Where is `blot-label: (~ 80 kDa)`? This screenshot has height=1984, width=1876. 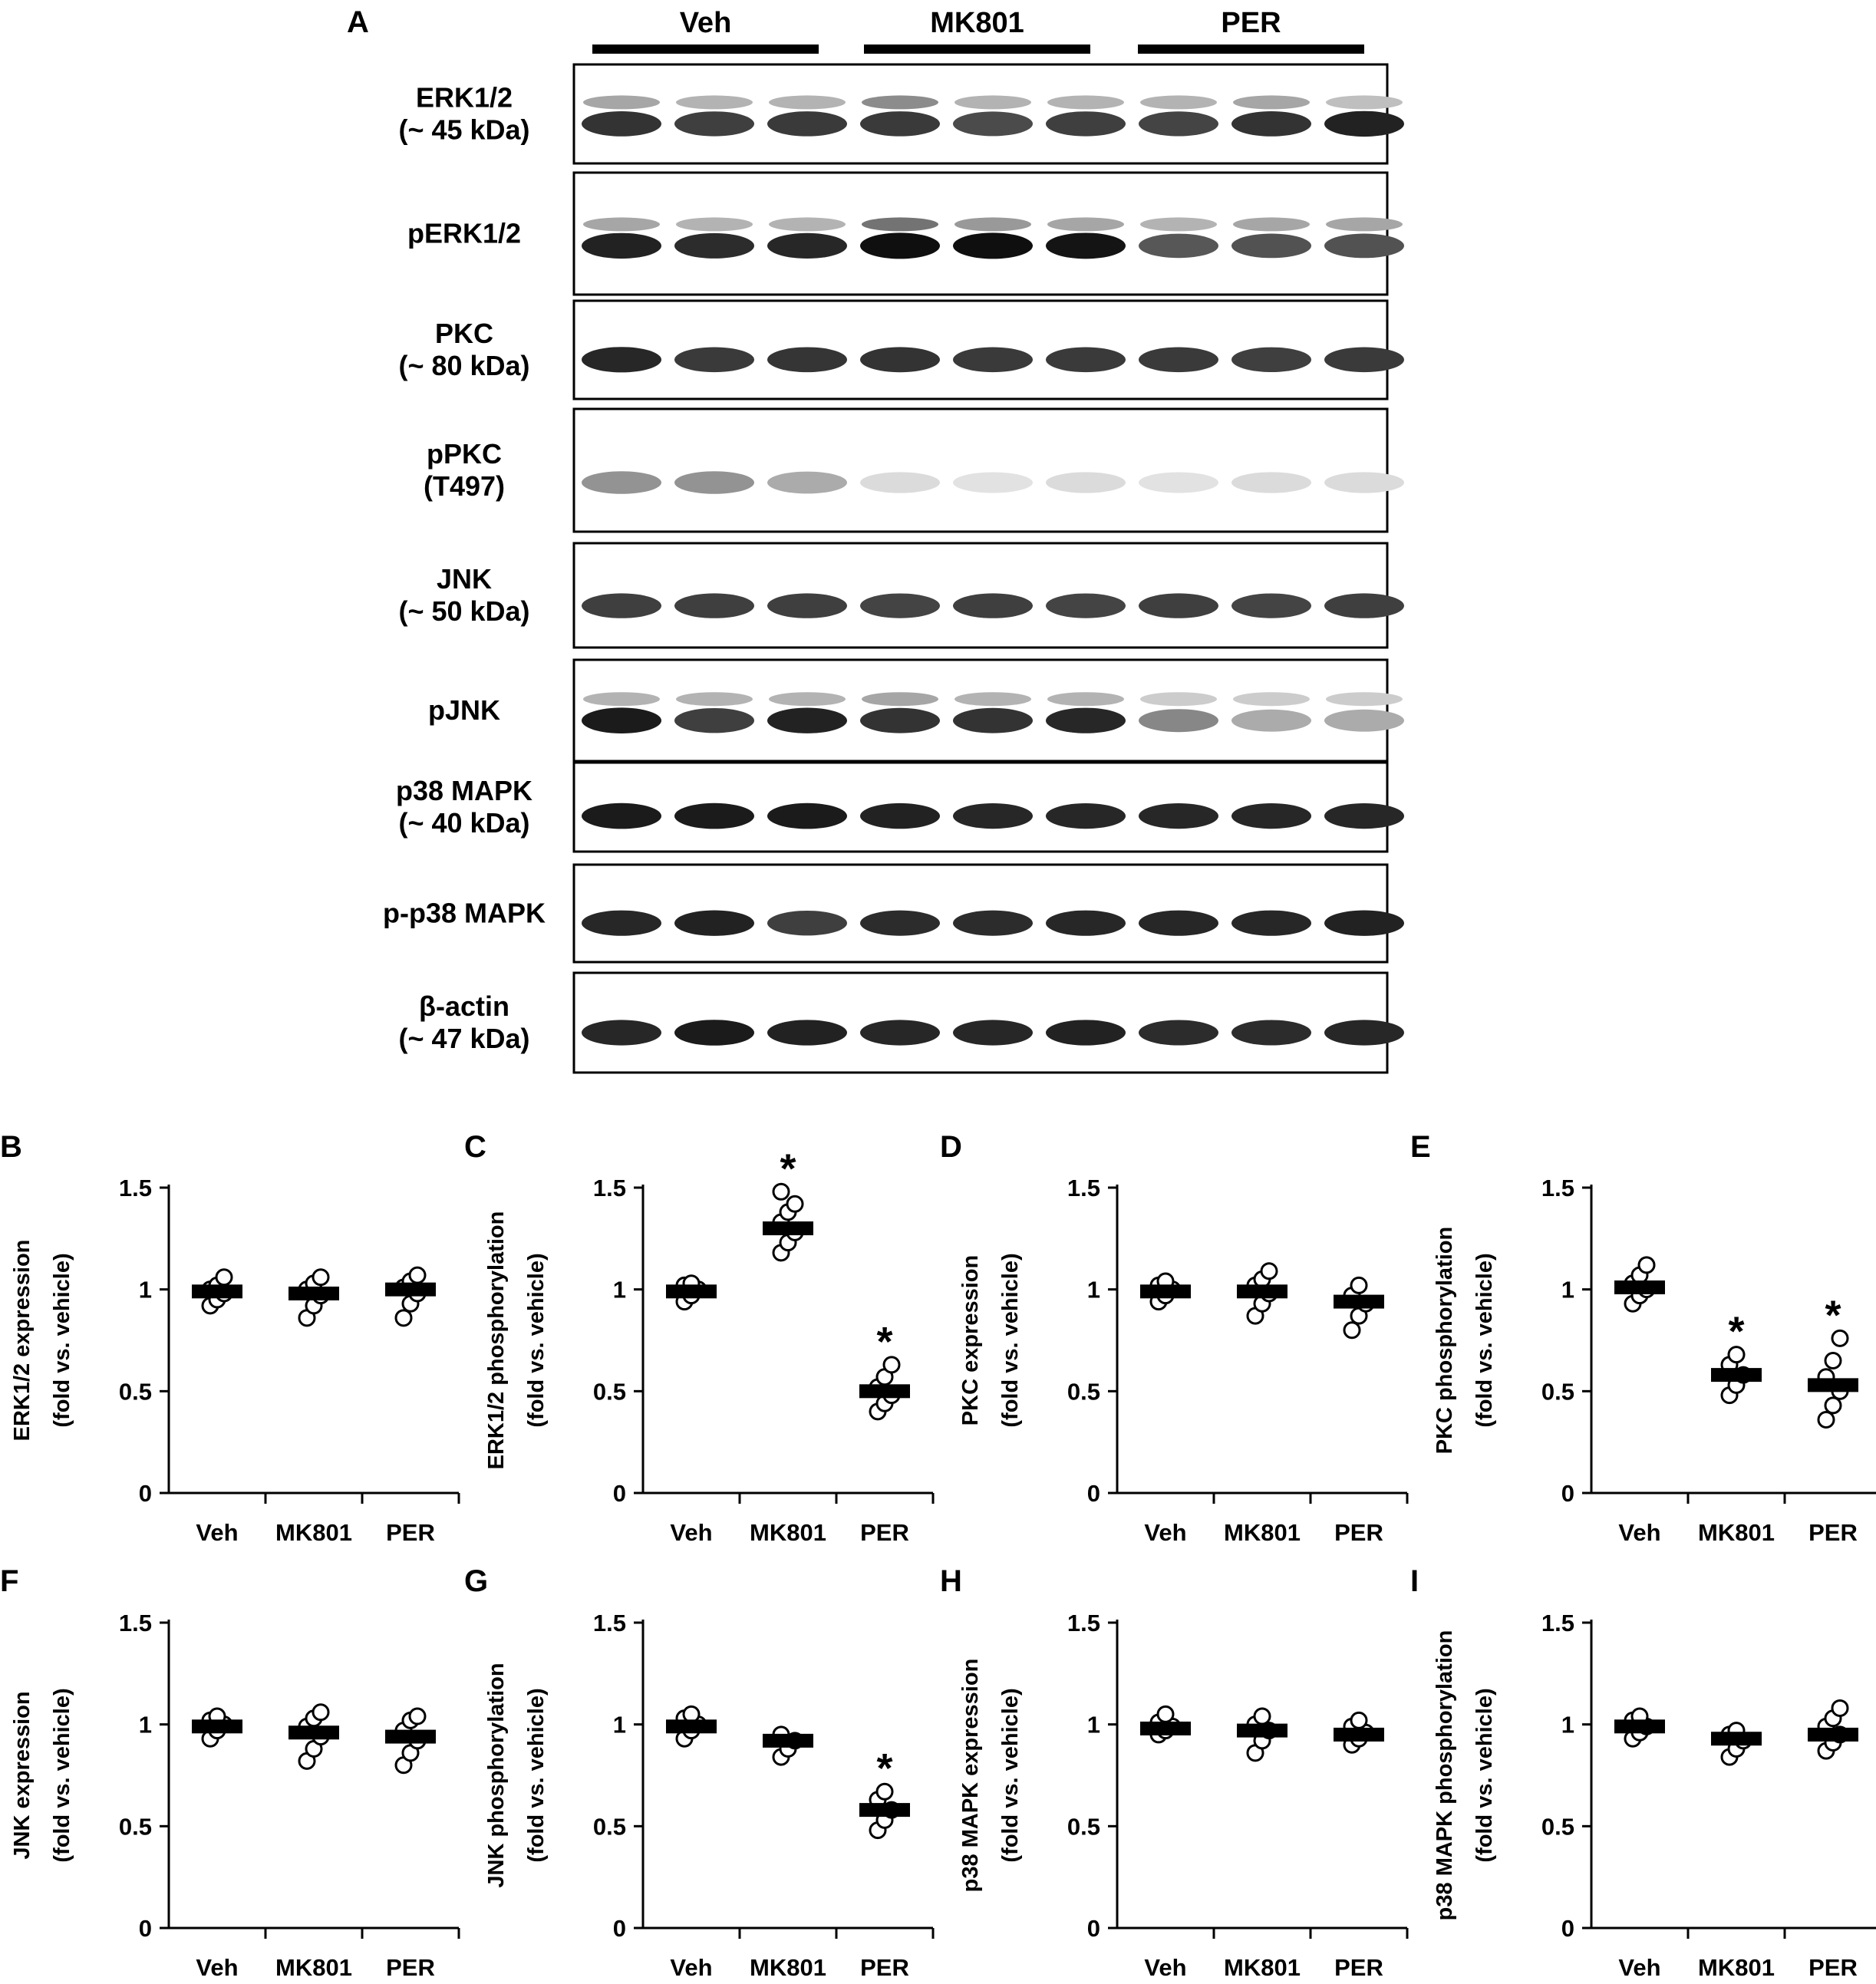
blot-label: (~ 80 kDa) is located at coordinates (463, 365).